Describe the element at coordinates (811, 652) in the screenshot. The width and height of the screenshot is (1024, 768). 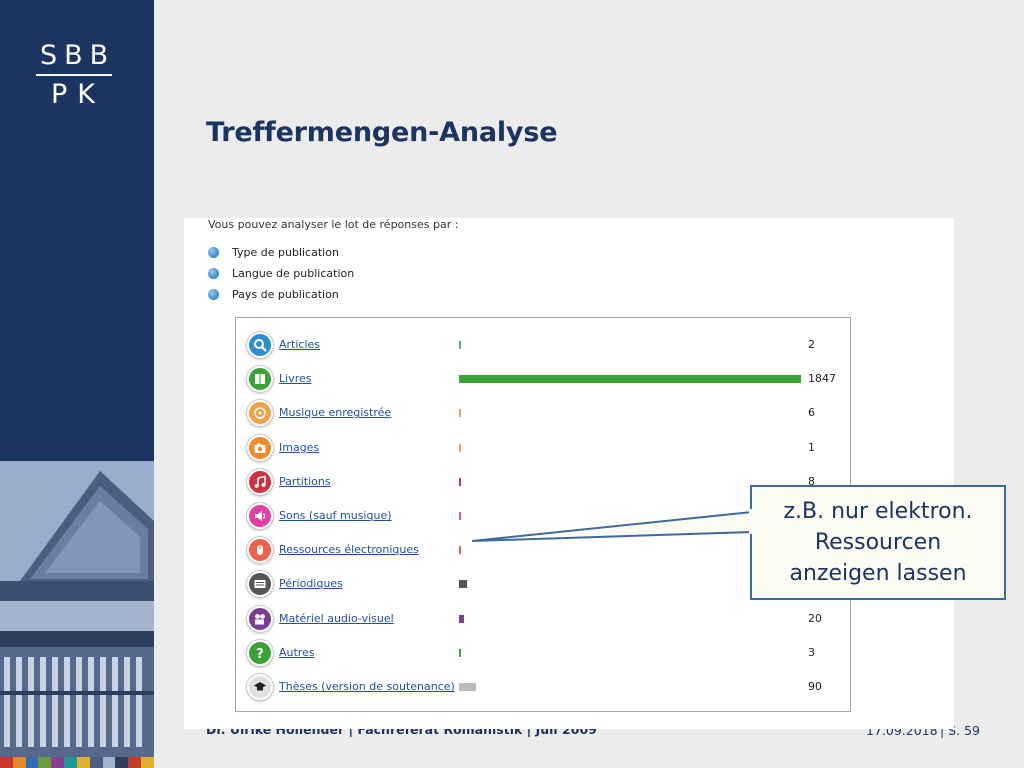
I see `result-count: 3` at that location.